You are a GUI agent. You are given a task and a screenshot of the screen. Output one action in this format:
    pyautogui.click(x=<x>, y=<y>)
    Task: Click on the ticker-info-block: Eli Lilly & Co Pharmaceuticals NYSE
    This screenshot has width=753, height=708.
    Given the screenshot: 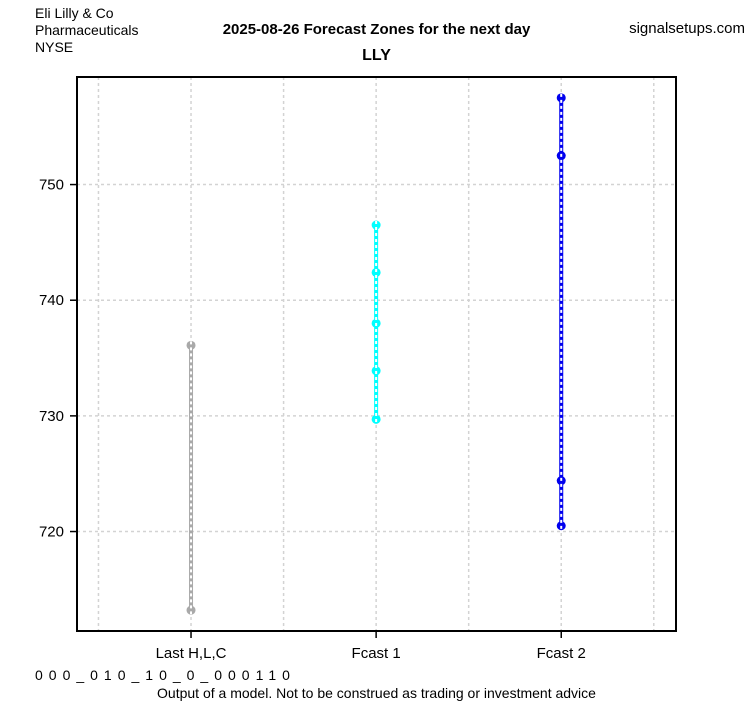 What is the action you would take?
    pyautogui.click(x=87, y=30)
    